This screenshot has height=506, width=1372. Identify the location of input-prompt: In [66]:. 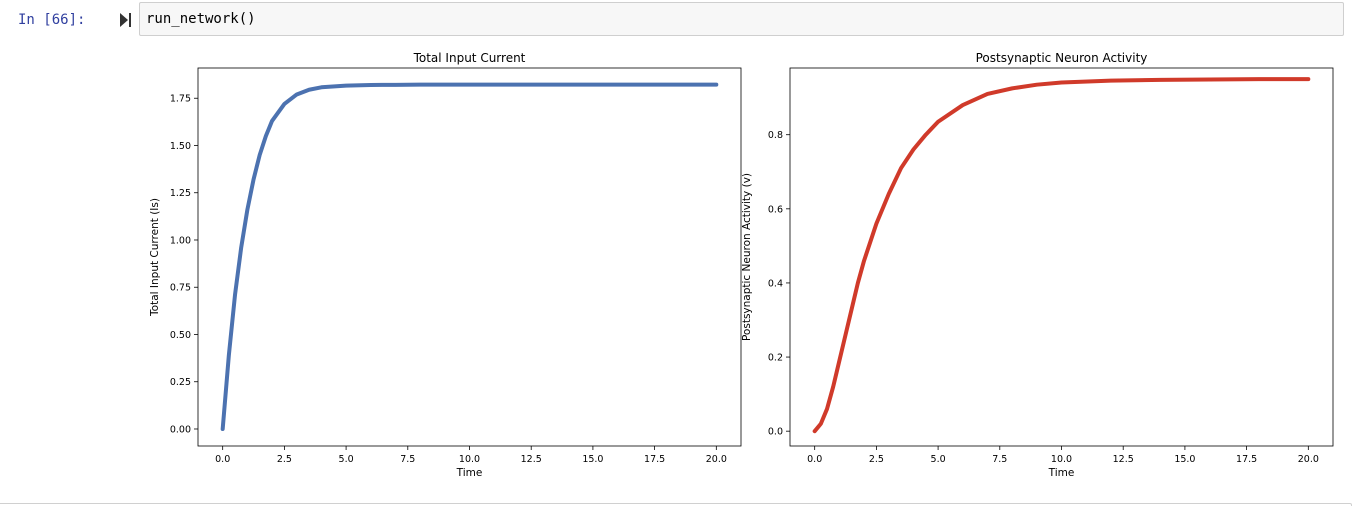
(52, 20).